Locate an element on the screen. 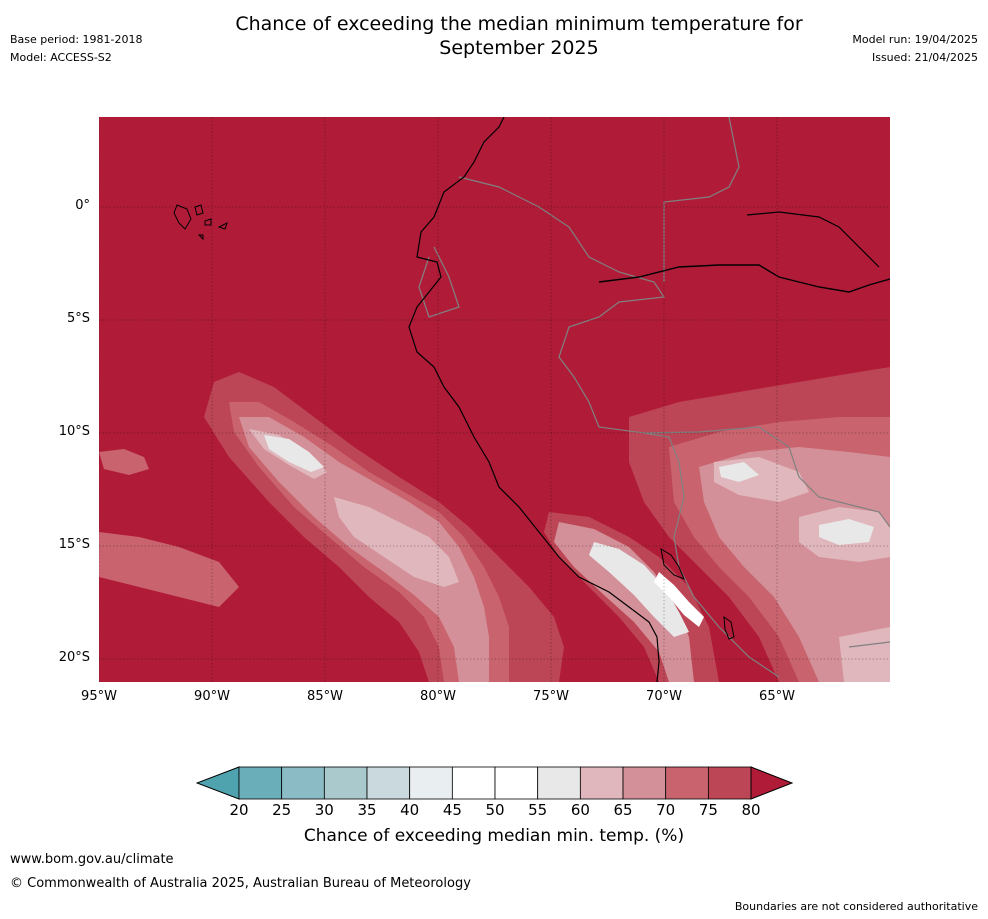  lon-label-80w: 80°W is located at coordinates (438, 696).